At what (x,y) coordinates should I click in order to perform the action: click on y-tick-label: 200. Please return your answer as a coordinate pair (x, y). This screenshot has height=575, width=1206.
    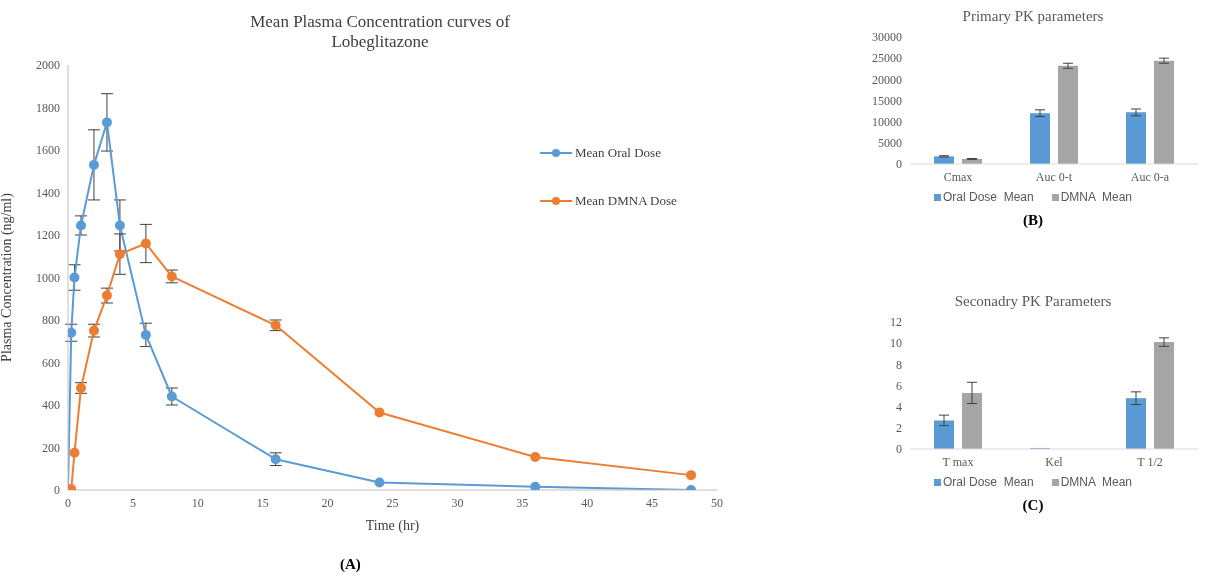
    Looking at the image, I should click on (51, 447).